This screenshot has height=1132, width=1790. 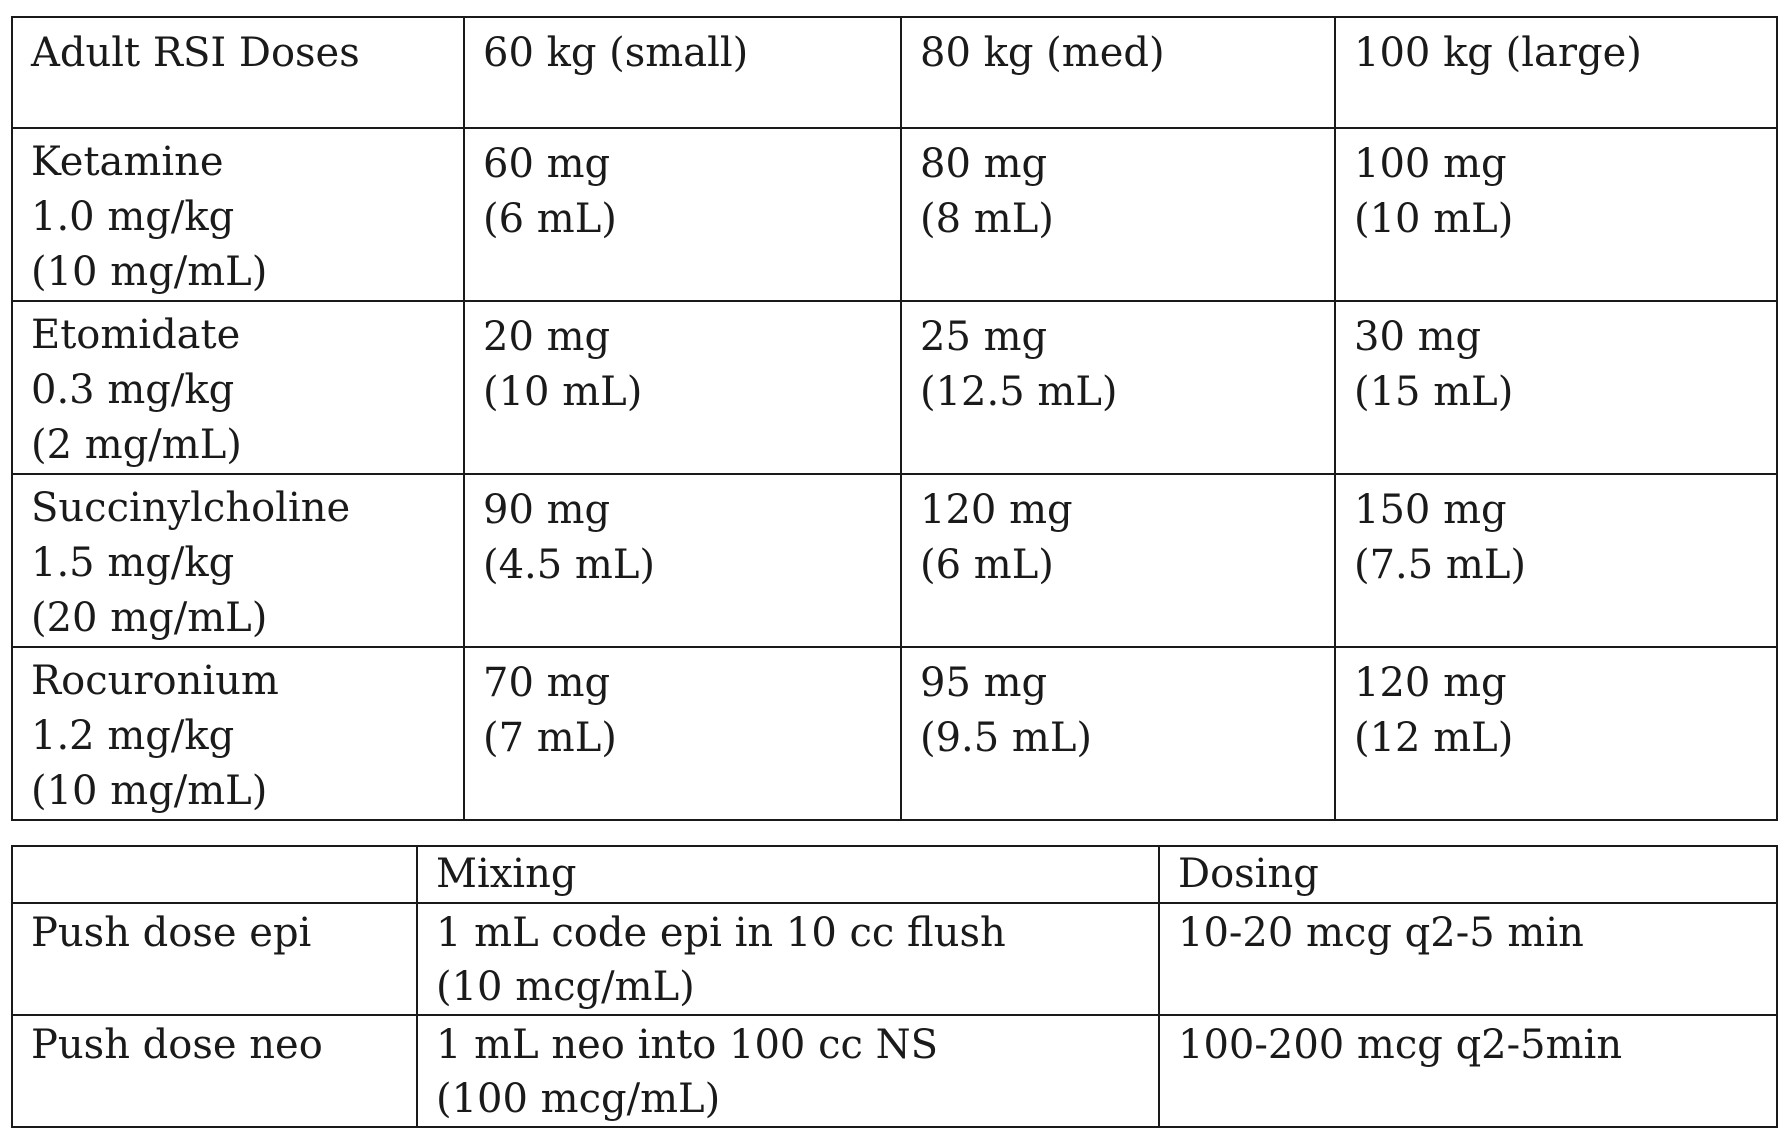 What do you see at coordinates (788, 874) in the screenshot?
I see `push-header-mixing: Mixing` at bounding box center [788, 874].